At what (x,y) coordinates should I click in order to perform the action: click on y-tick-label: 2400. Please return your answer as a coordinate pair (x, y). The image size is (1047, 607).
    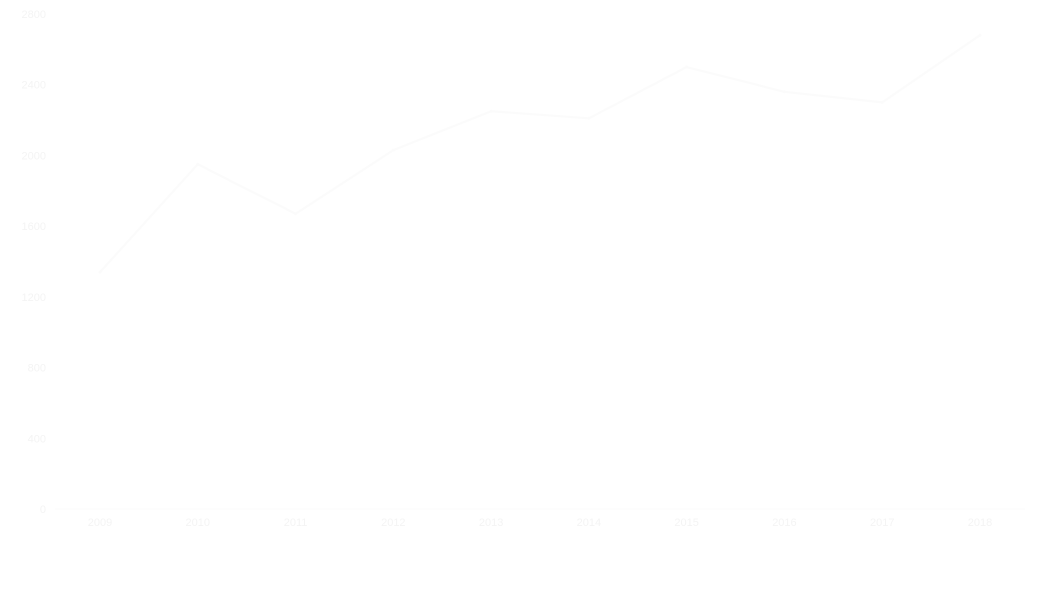
    Looking at the image, I should click on (34, 86).